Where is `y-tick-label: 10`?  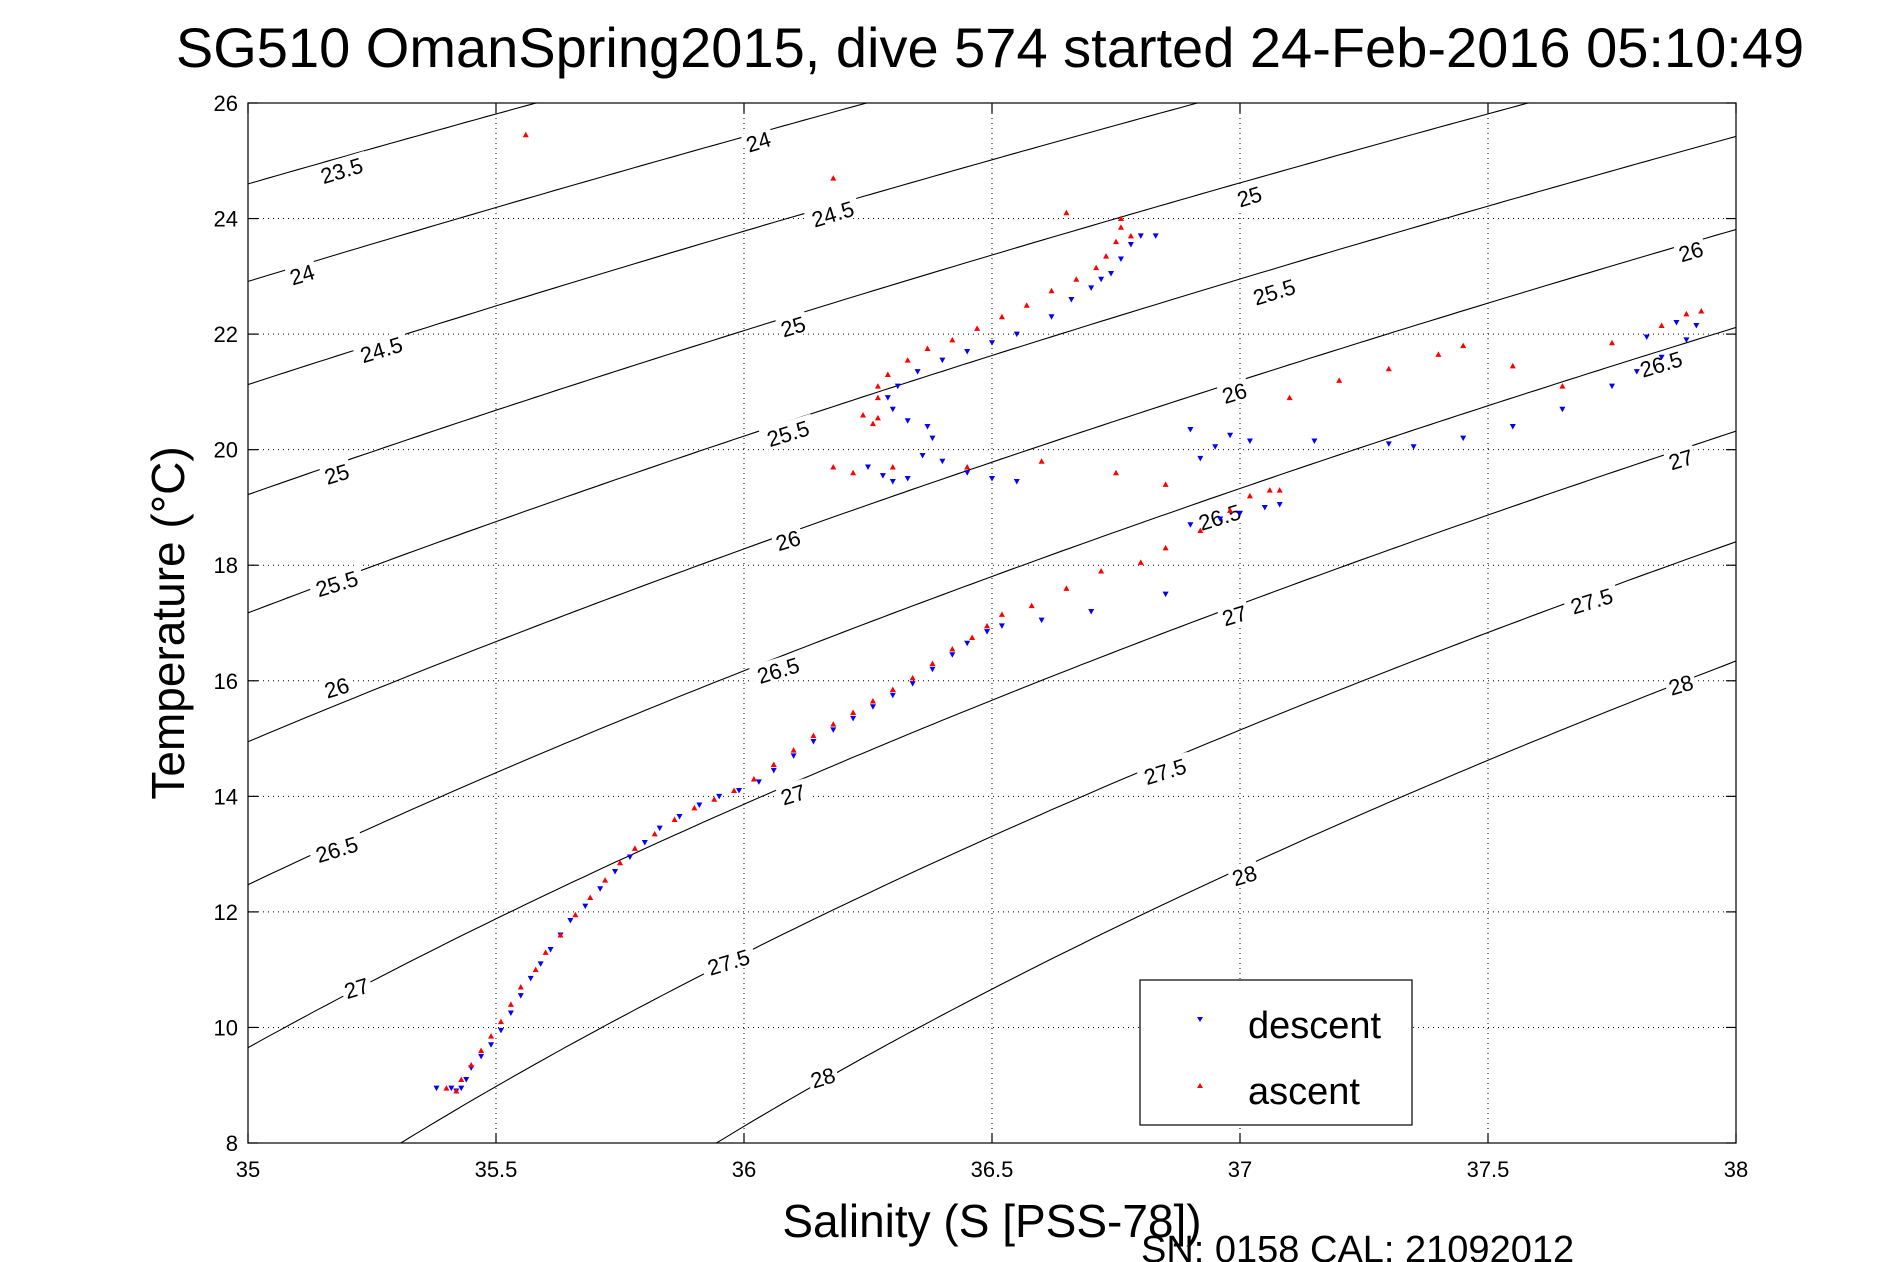
y-tick-label: 10 is located at coordinates (226, 1027).